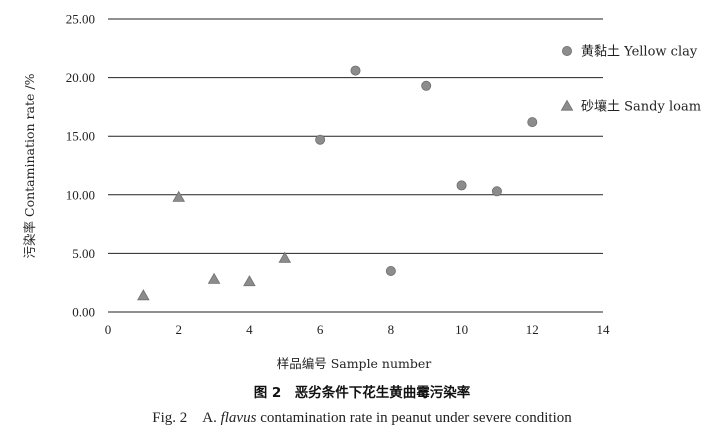  I want to click on y-tick-label: 0.00, so click(83, 312).